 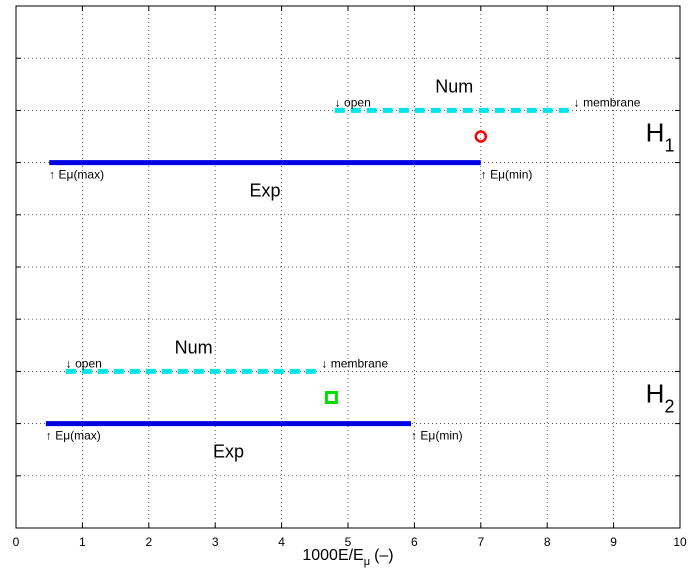 I want to click on x-tick-label: 1, so click(x=82, y=542).